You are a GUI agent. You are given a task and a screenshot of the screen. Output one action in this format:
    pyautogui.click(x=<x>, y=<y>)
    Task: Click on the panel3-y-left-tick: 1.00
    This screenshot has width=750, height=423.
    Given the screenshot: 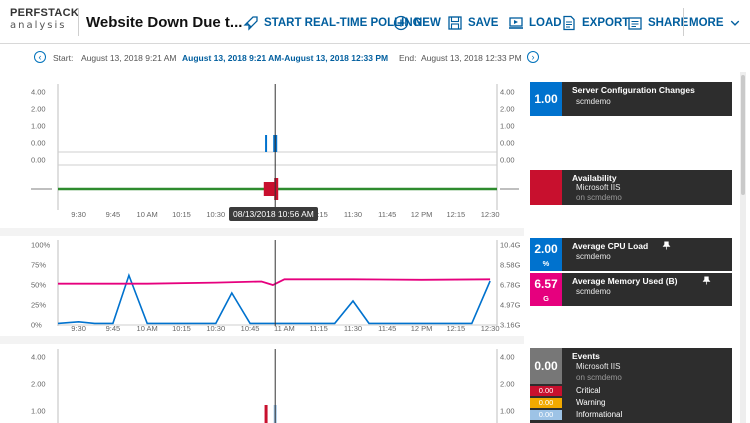 What is the action you would take?
    pyautogui.click(x=38, y=411)
    